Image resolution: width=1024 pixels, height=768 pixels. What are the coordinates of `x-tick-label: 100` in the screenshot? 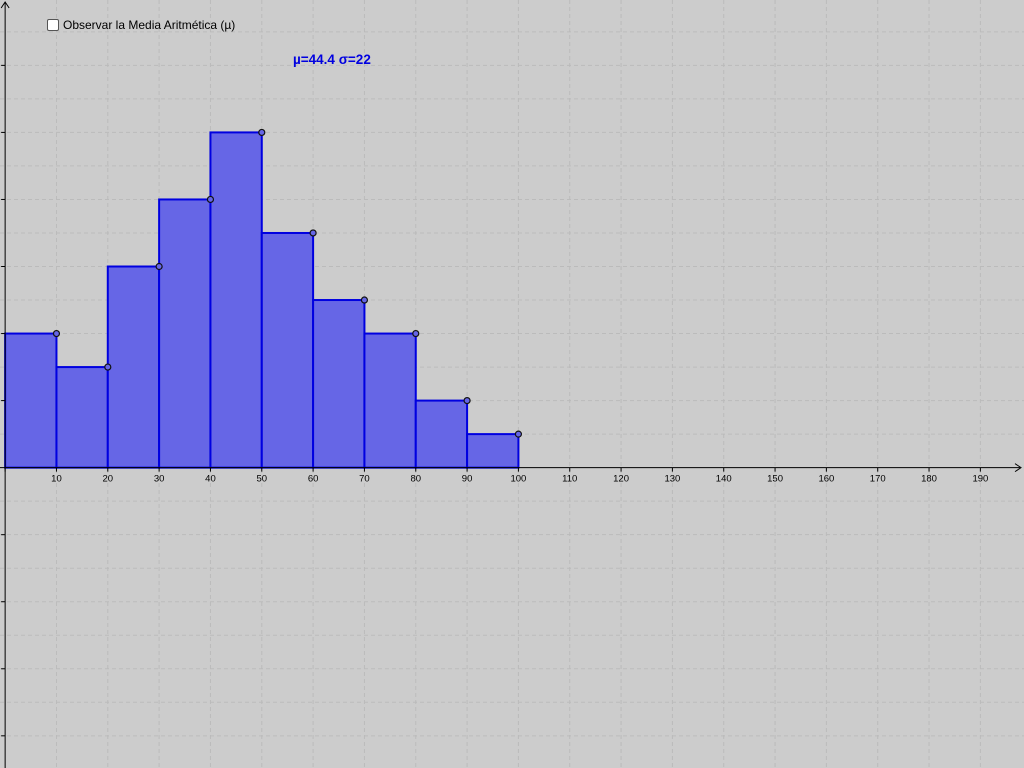 It's located at (518, 479).